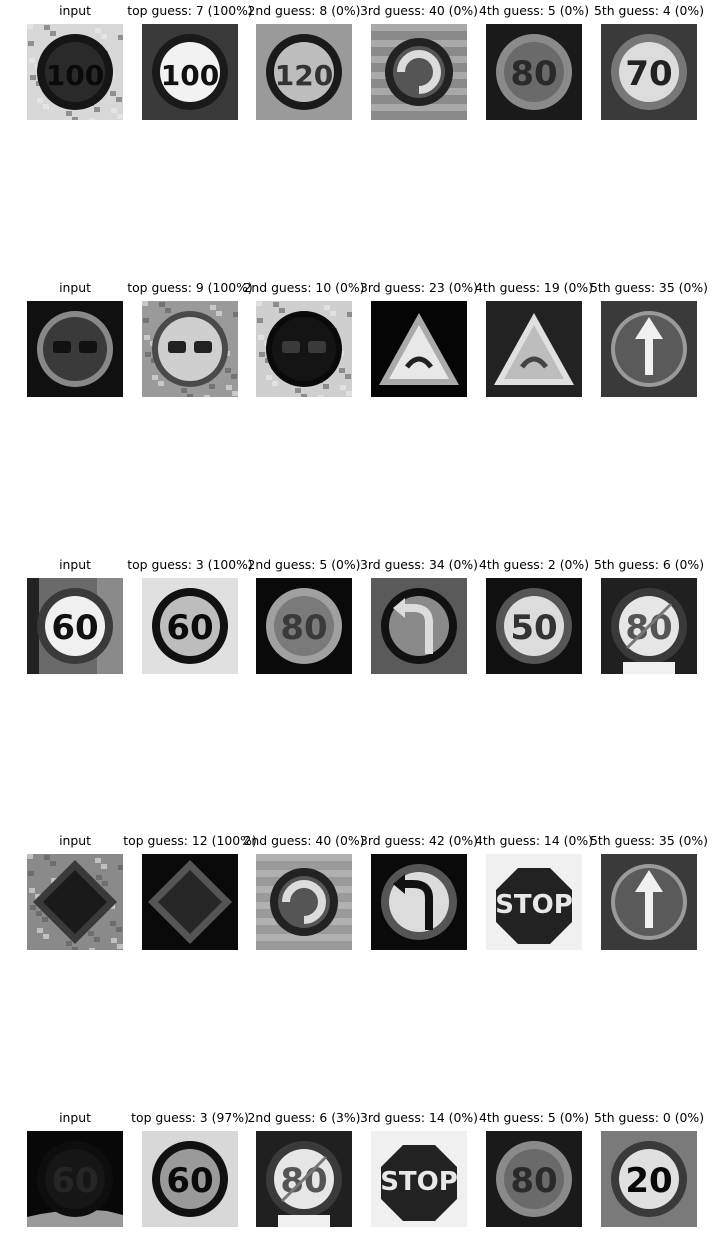  I want to click on guess-caption: 2nd guess: 8 (0%), so click(304, 10).